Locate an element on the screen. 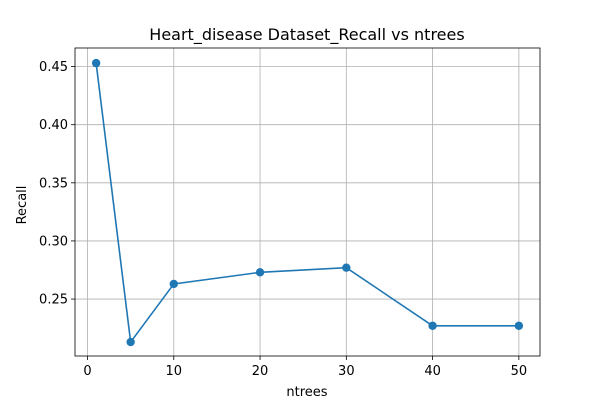 This screenshot has height=400, width=600. y-axis-label: Recall is located at coordinates (22, 205).